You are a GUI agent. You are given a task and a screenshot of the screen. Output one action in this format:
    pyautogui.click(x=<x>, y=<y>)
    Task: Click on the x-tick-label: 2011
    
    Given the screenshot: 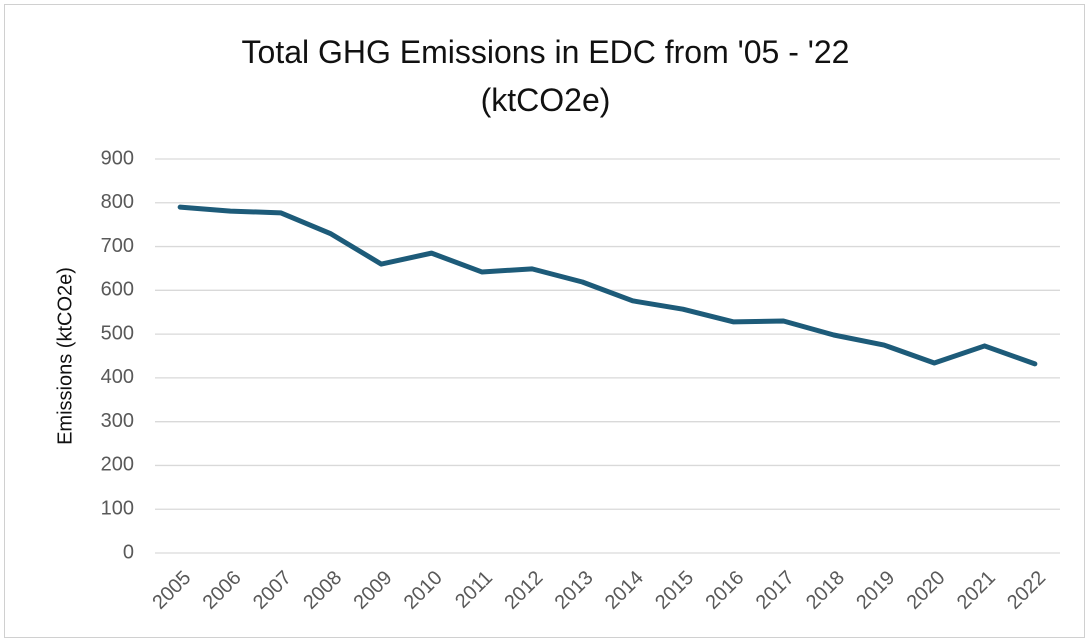 What is the action you would take?
    pyautogui.click(x=474, y=590)
    